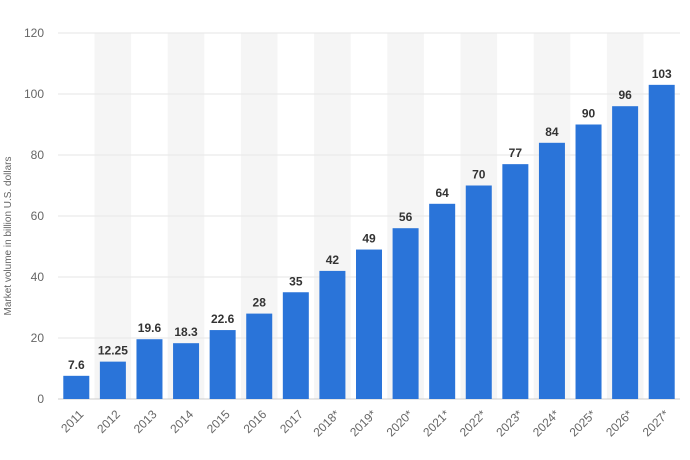  Describe the element at coordinates (442, 193) in the screenshot. I see `data-label: 64` at that location.